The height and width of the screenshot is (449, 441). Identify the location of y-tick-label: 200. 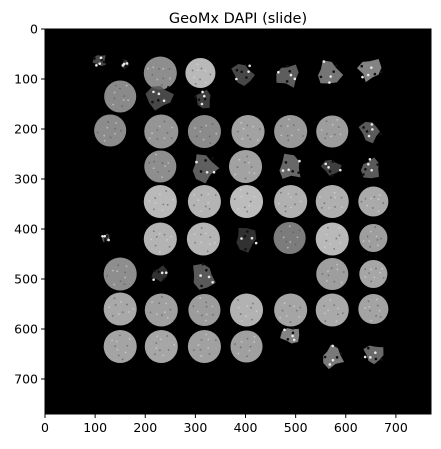
(26, 129).